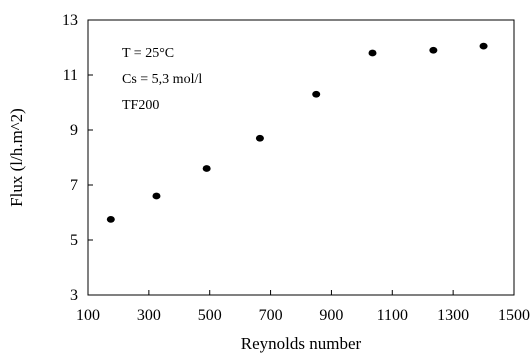  I want to click on annotation-text: T = 25°C, so click(148, 53).